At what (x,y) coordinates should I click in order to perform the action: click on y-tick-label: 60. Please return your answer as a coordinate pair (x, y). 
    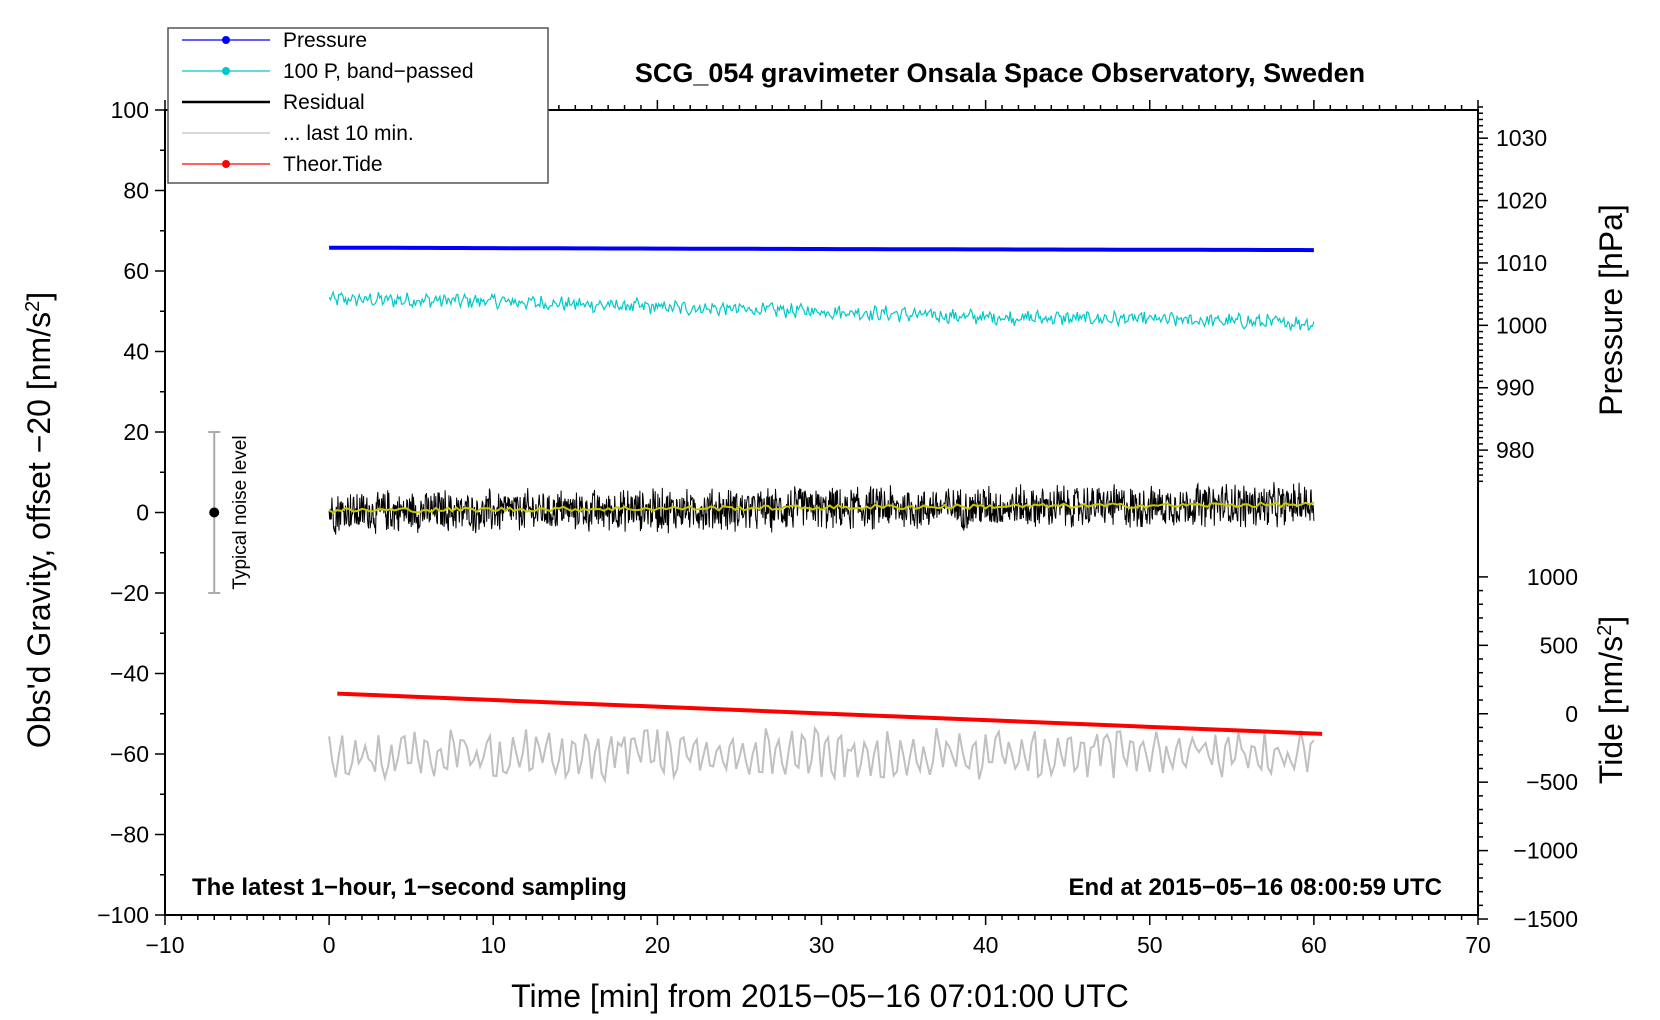
    Looking at the image, I should click on (136, 271).